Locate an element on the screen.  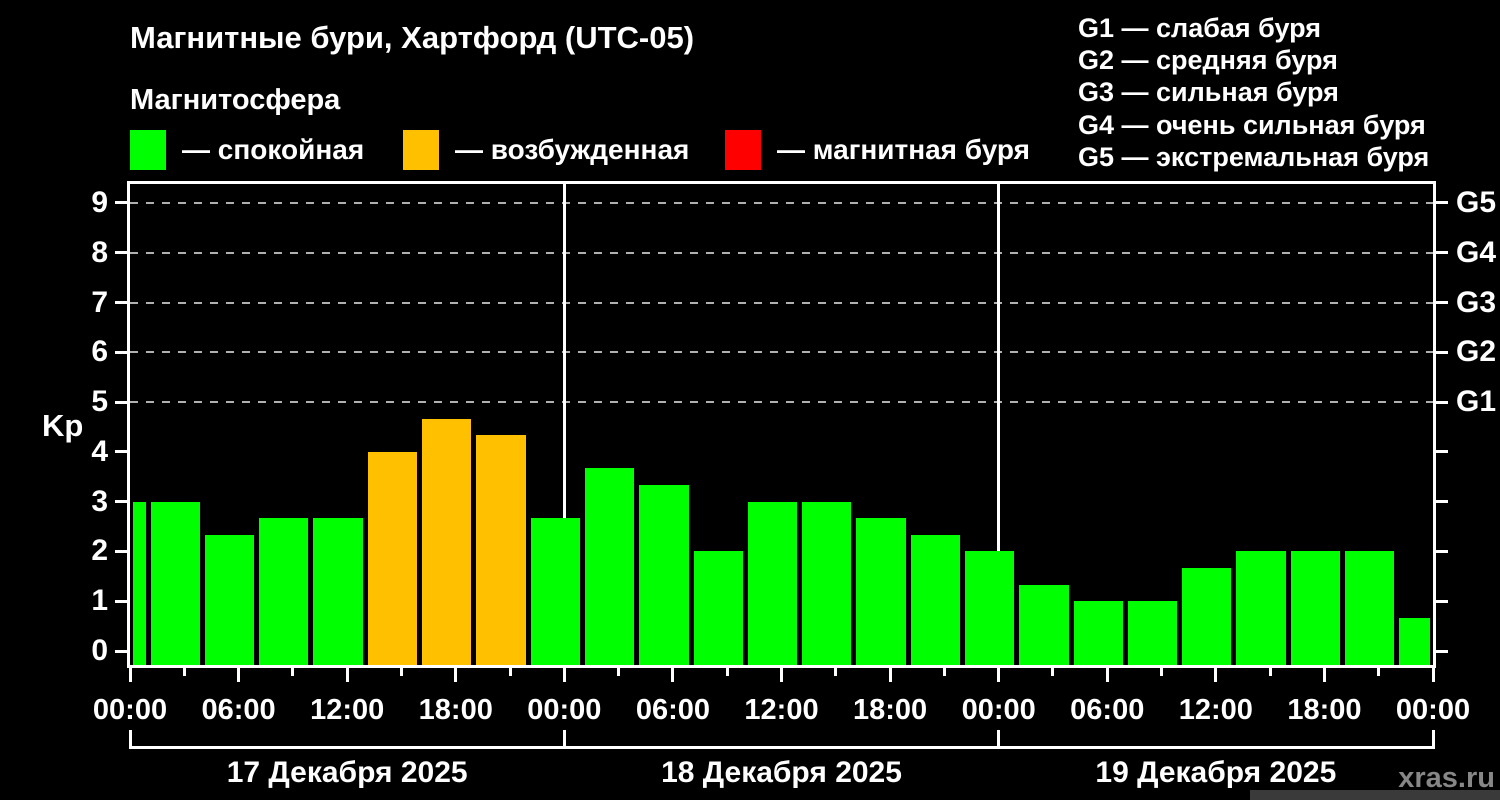
date-bracket-line is located at coordinates (781, 747).